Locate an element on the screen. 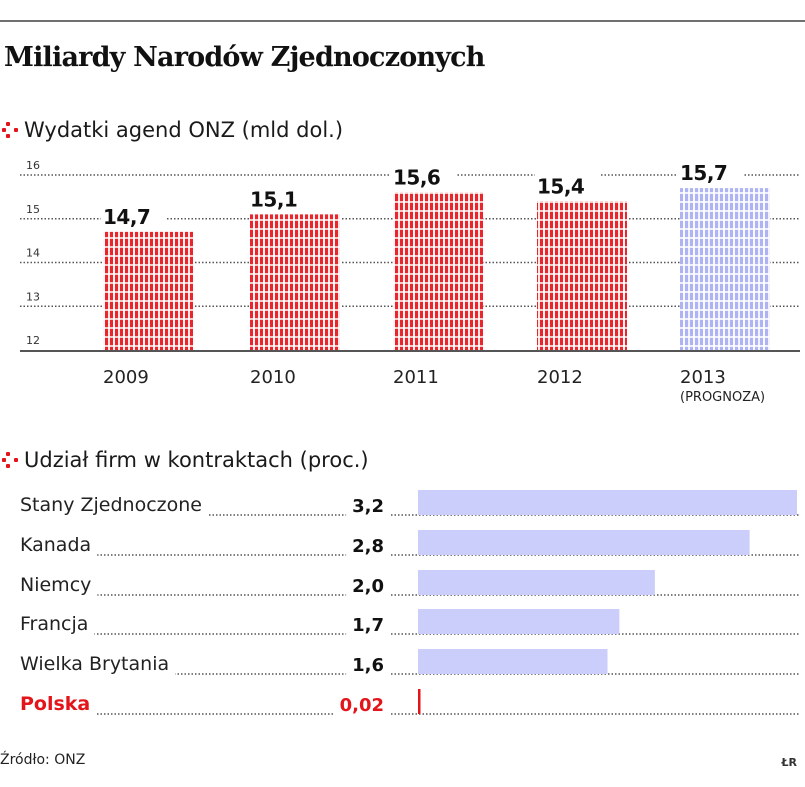 Image resolution: width=805 pixels, height=787 pixels. country-label: Francja is located at coordinates (54, 624).